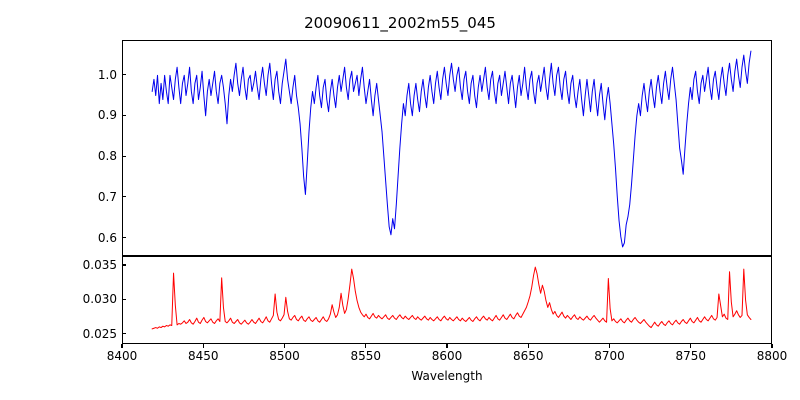 This screenshot has width=800, height=400. I want to click on tick-label: 8450, so click(203, 356).